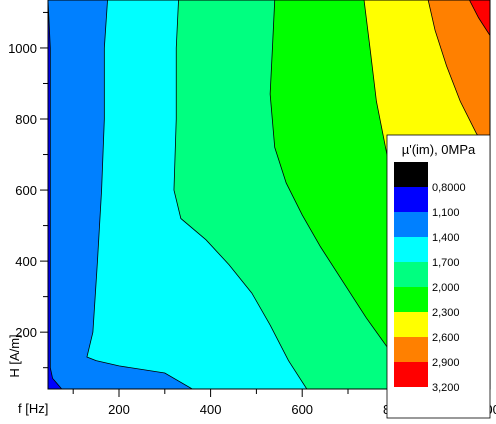 This screenshot has height=424, width=496. I want to click on legend-label: 3,200, so click(446, 388).